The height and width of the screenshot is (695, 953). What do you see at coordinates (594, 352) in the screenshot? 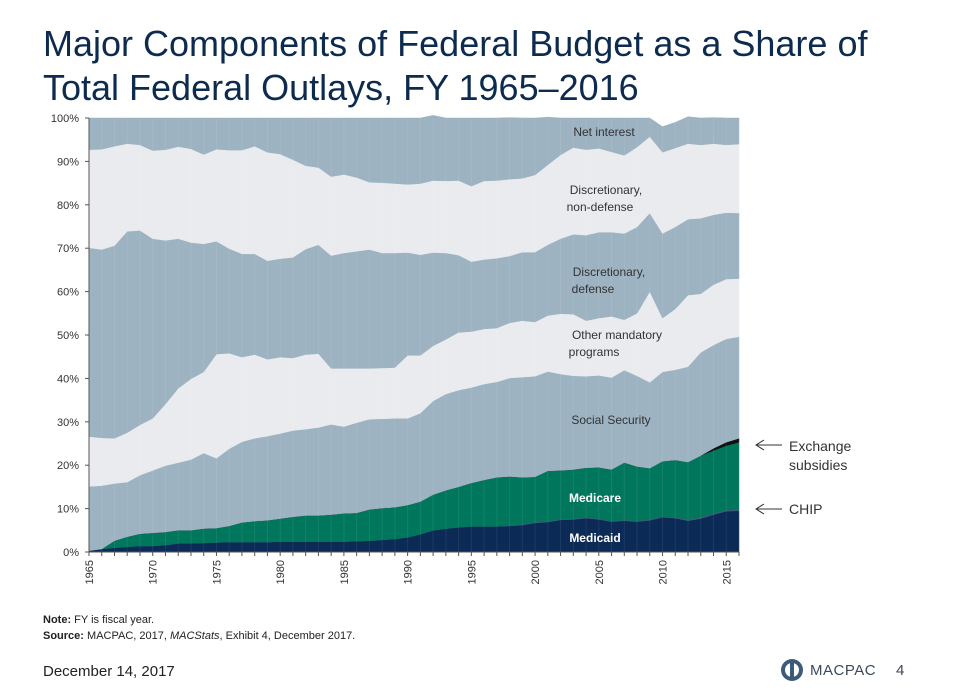
I see `series-label: programs` at bounding box center [594, 352].